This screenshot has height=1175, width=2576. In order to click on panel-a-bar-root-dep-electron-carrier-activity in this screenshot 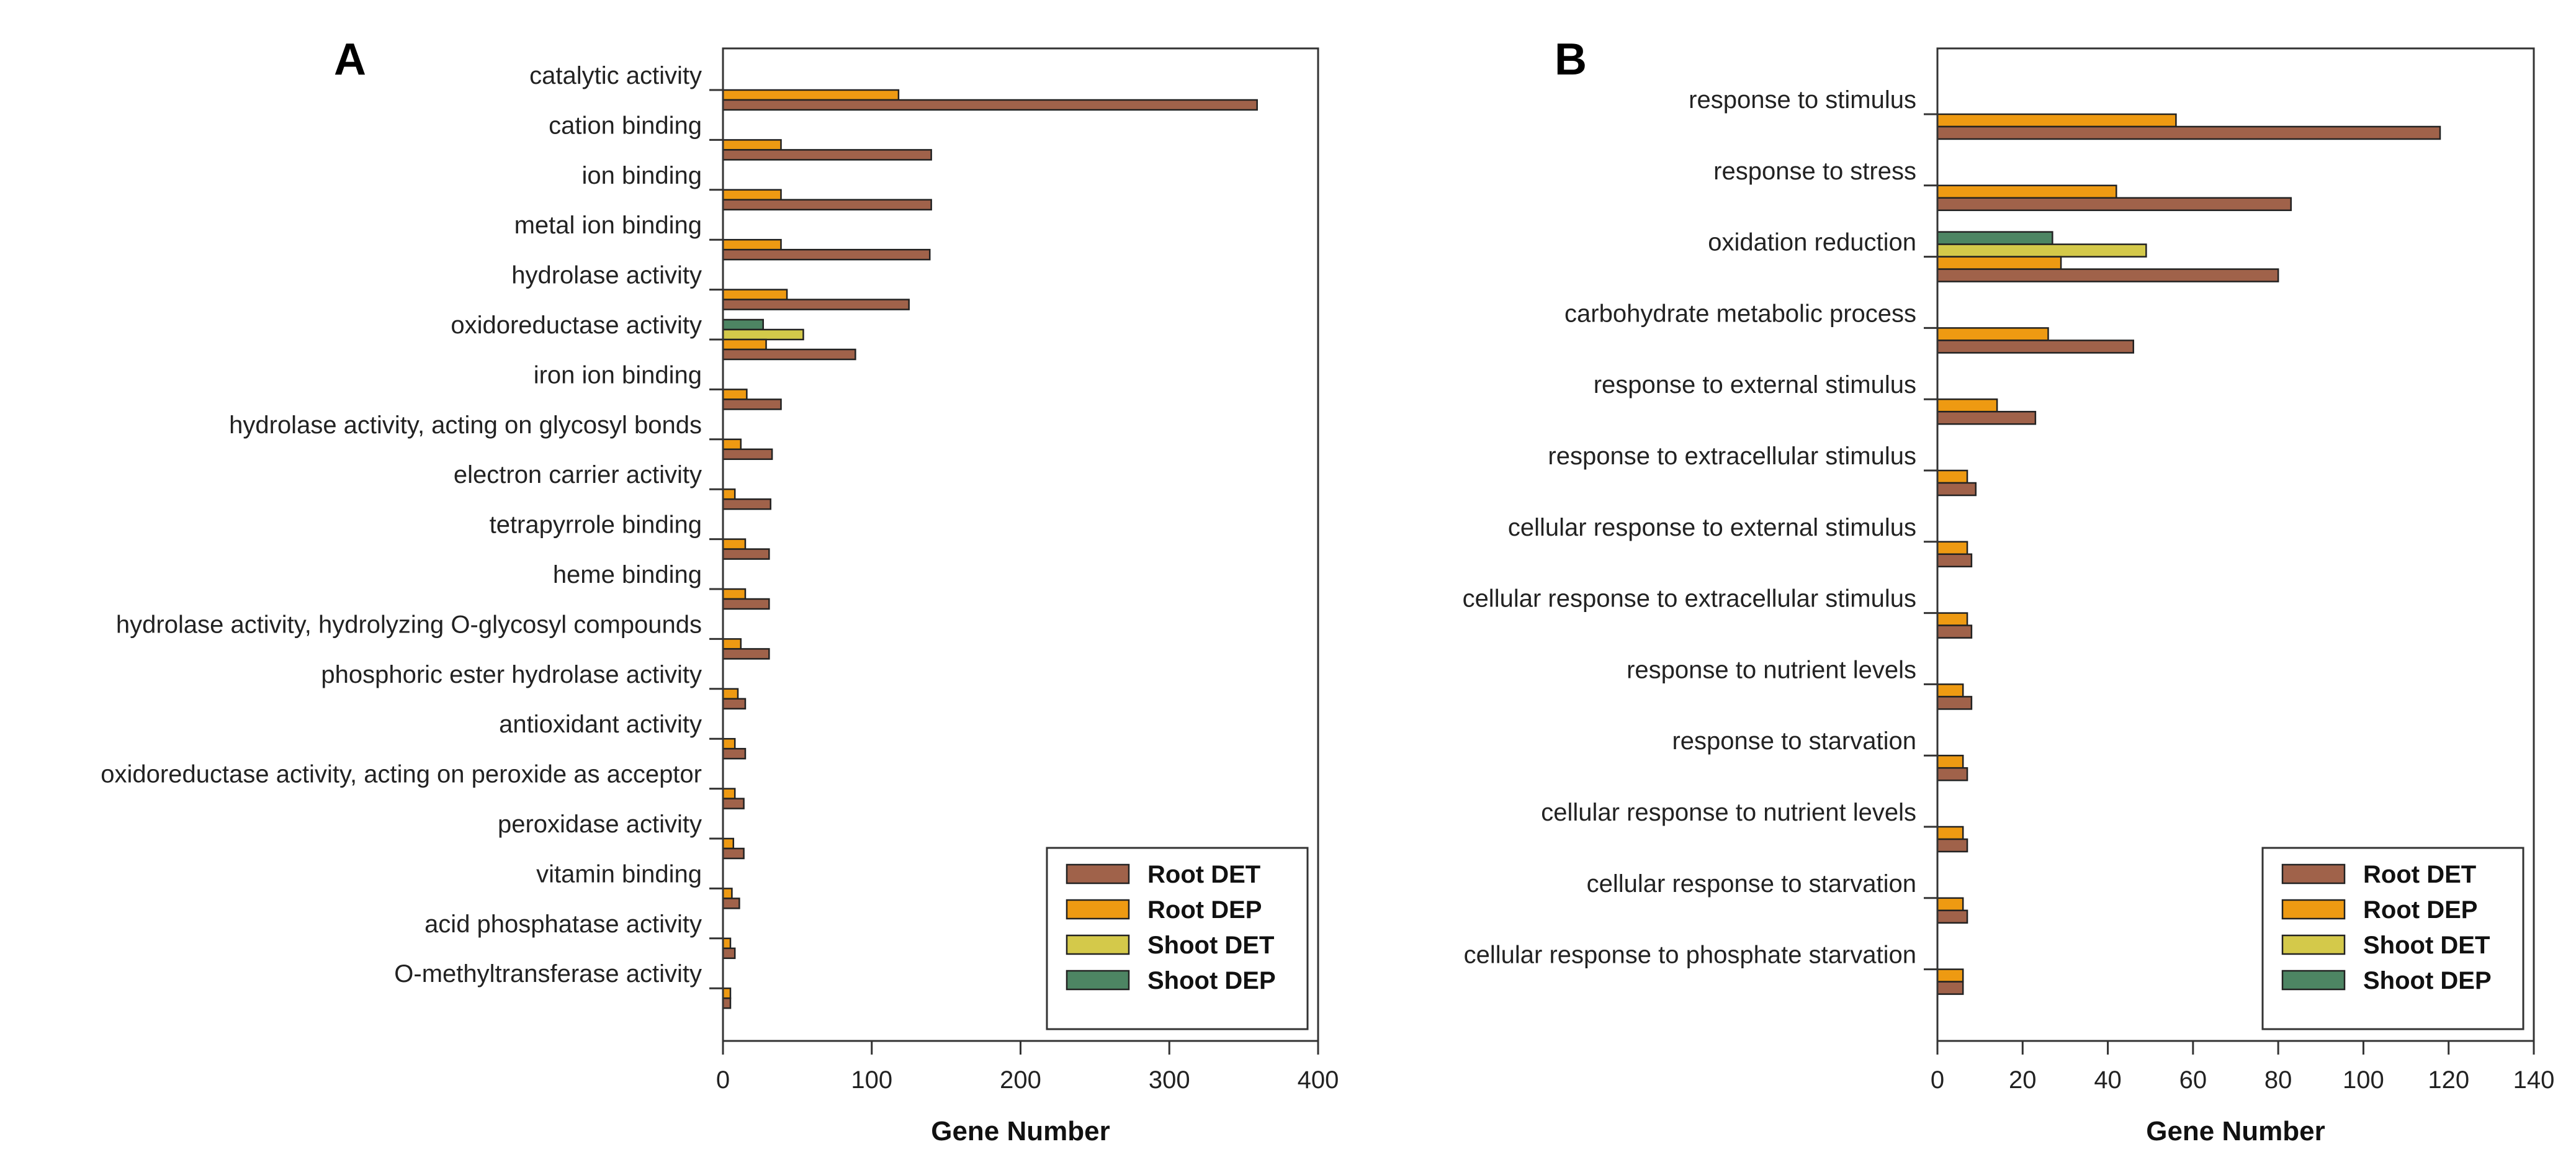, I will do `click(729, 494)`.